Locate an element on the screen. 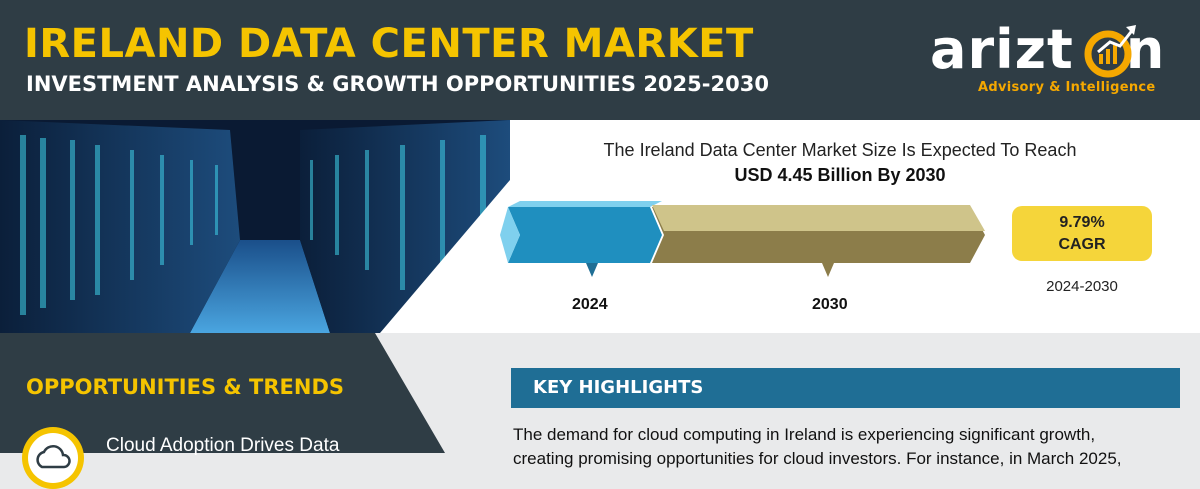 The image size is (1200, 489). target-arrow-icon is located at coordinates (1110, 51).